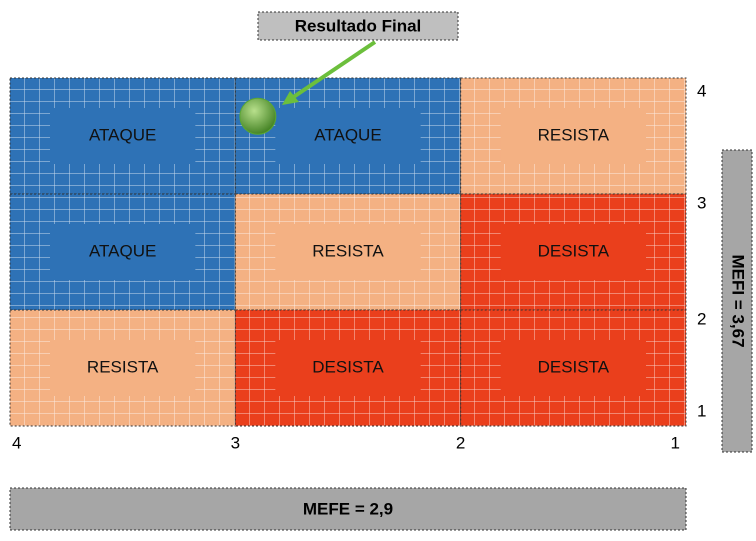 The height and width of the screenshot is (541, 756). Describe the element at coordinates (701, 202) in the screenshot. I see `y-tick-label: 3` at that location.